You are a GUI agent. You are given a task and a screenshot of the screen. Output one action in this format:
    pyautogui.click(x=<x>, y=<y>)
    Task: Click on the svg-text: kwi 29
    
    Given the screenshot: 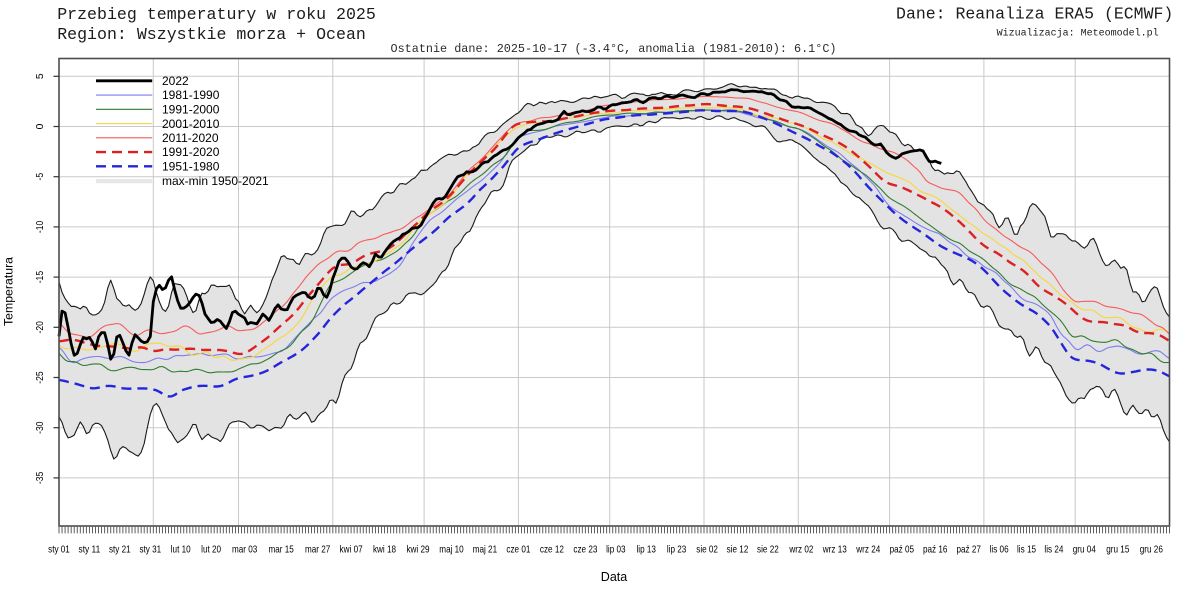 What is the action you would take?
    pyautogui.click(x=417, y=550)
    